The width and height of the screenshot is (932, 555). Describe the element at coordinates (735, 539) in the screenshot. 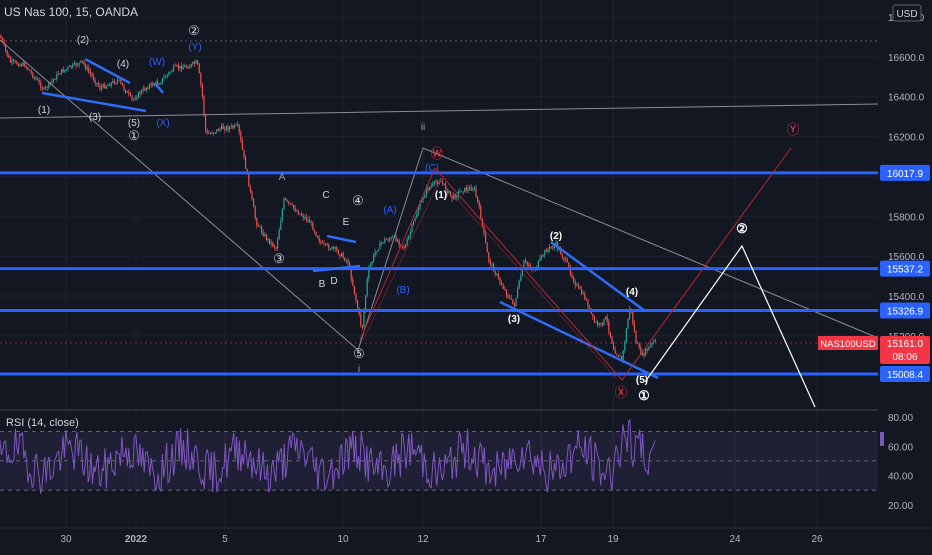

I see `time-tick-label: 24` at that location.